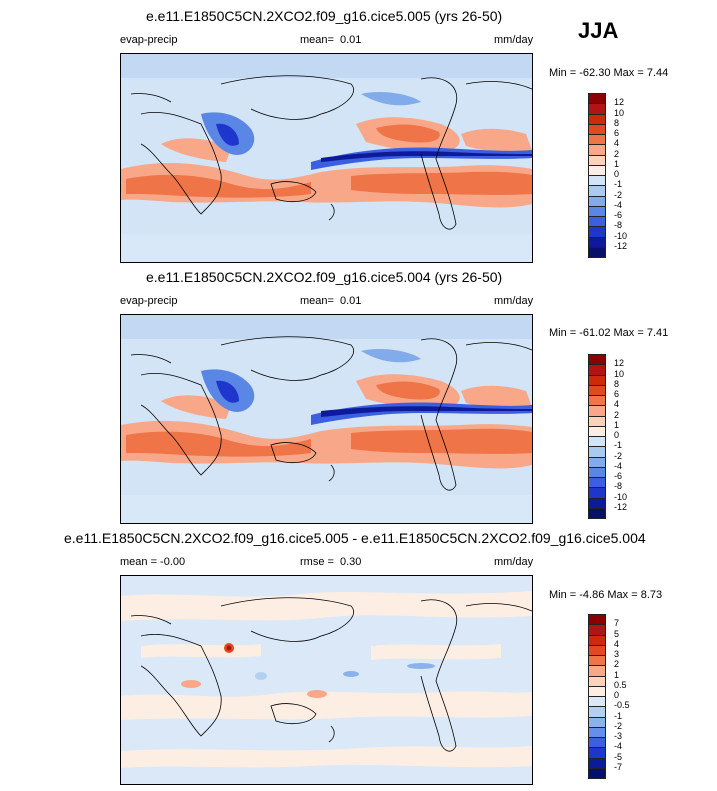 The width and height of the screenshot is (717, 791). I want to click on panel-3-stat-value: 0.30, so click(351, 562).